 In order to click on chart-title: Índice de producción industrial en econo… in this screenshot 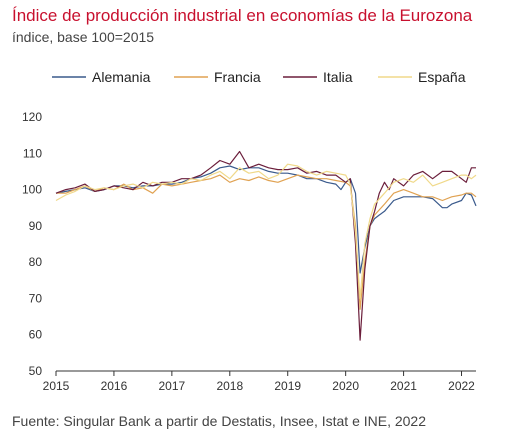, I will do `click(242, 15)`.